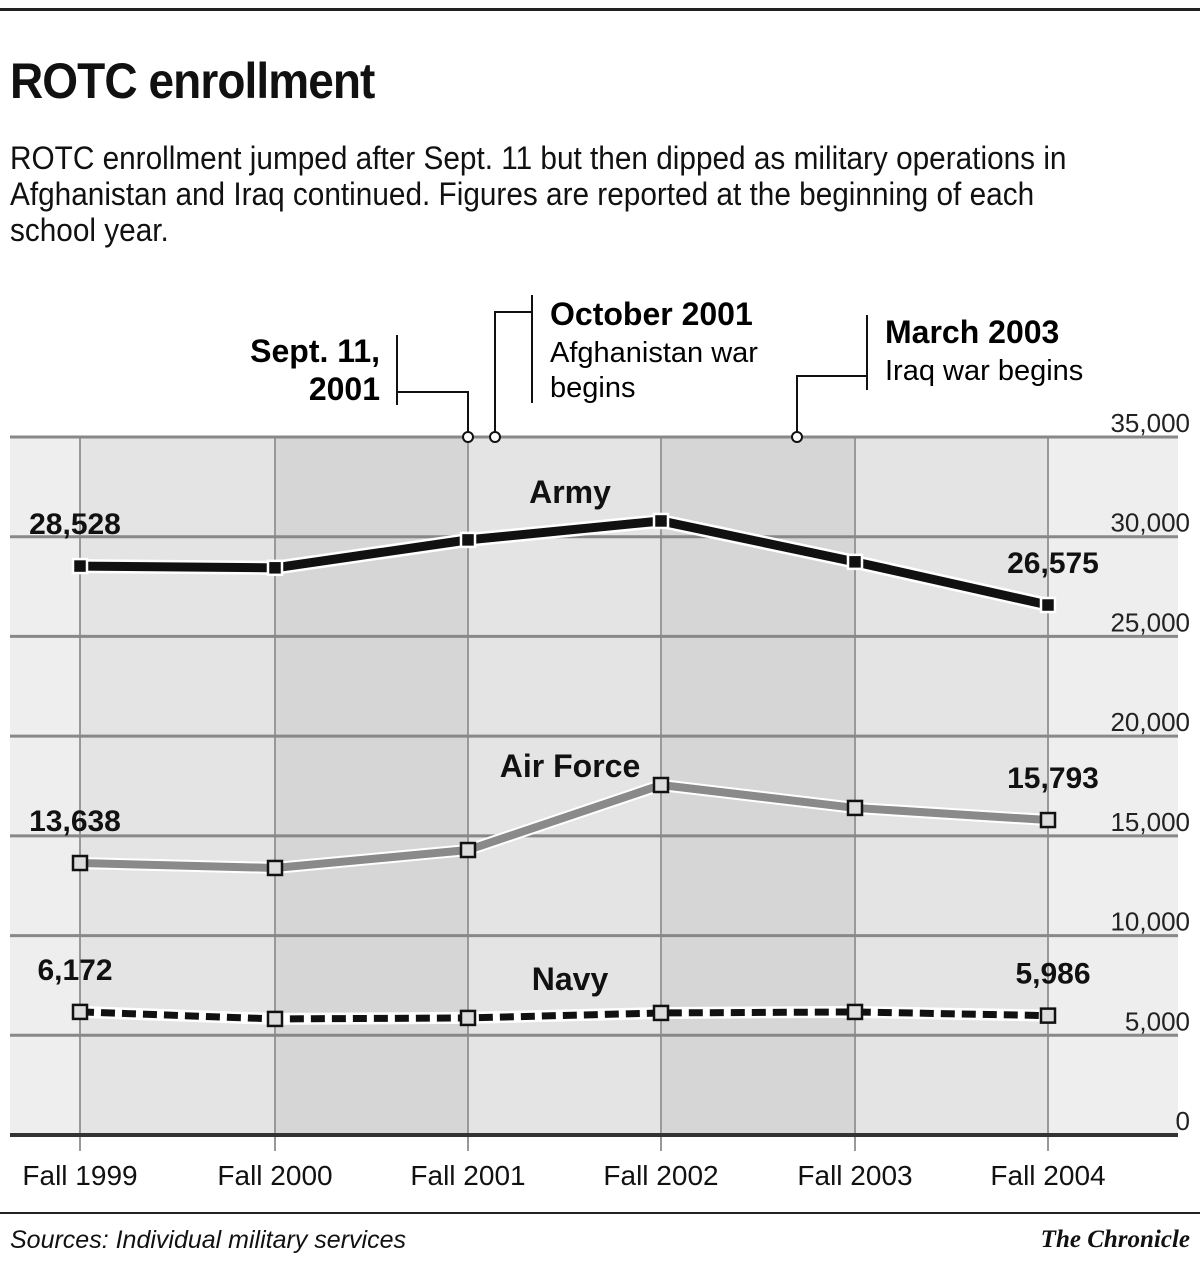 The image size is (1200, 1265). I want to click on x-tick-label: Fall 2002, so click(660, 1175).